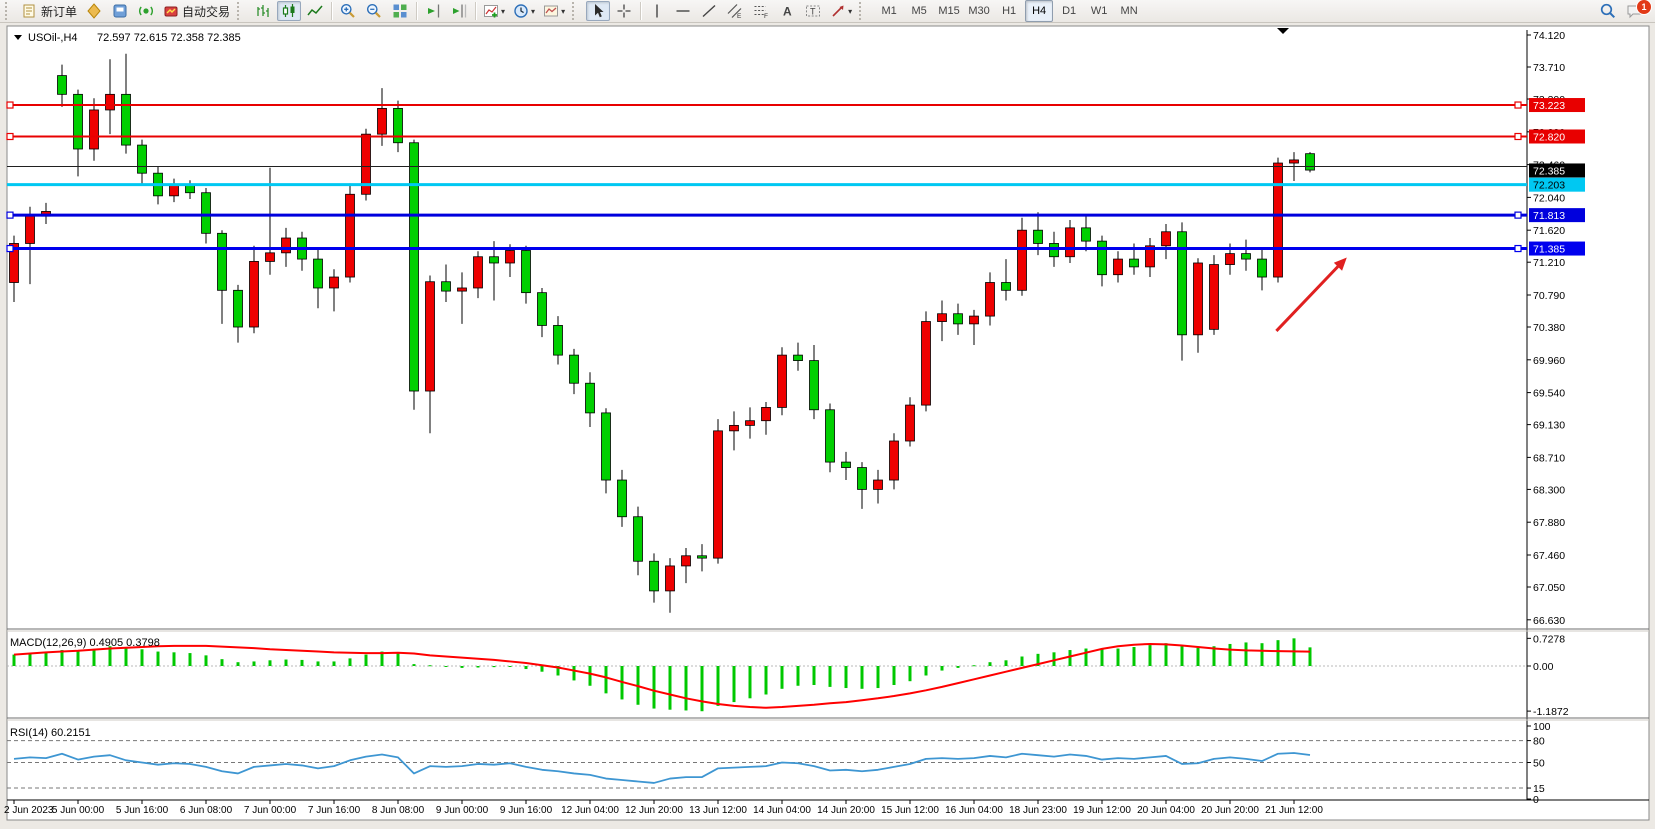  What do you see at coordinates (1549, 639) in the screenshot?
I see `macd-tick-label: 0.7278` at bounding box center [1549, 639].